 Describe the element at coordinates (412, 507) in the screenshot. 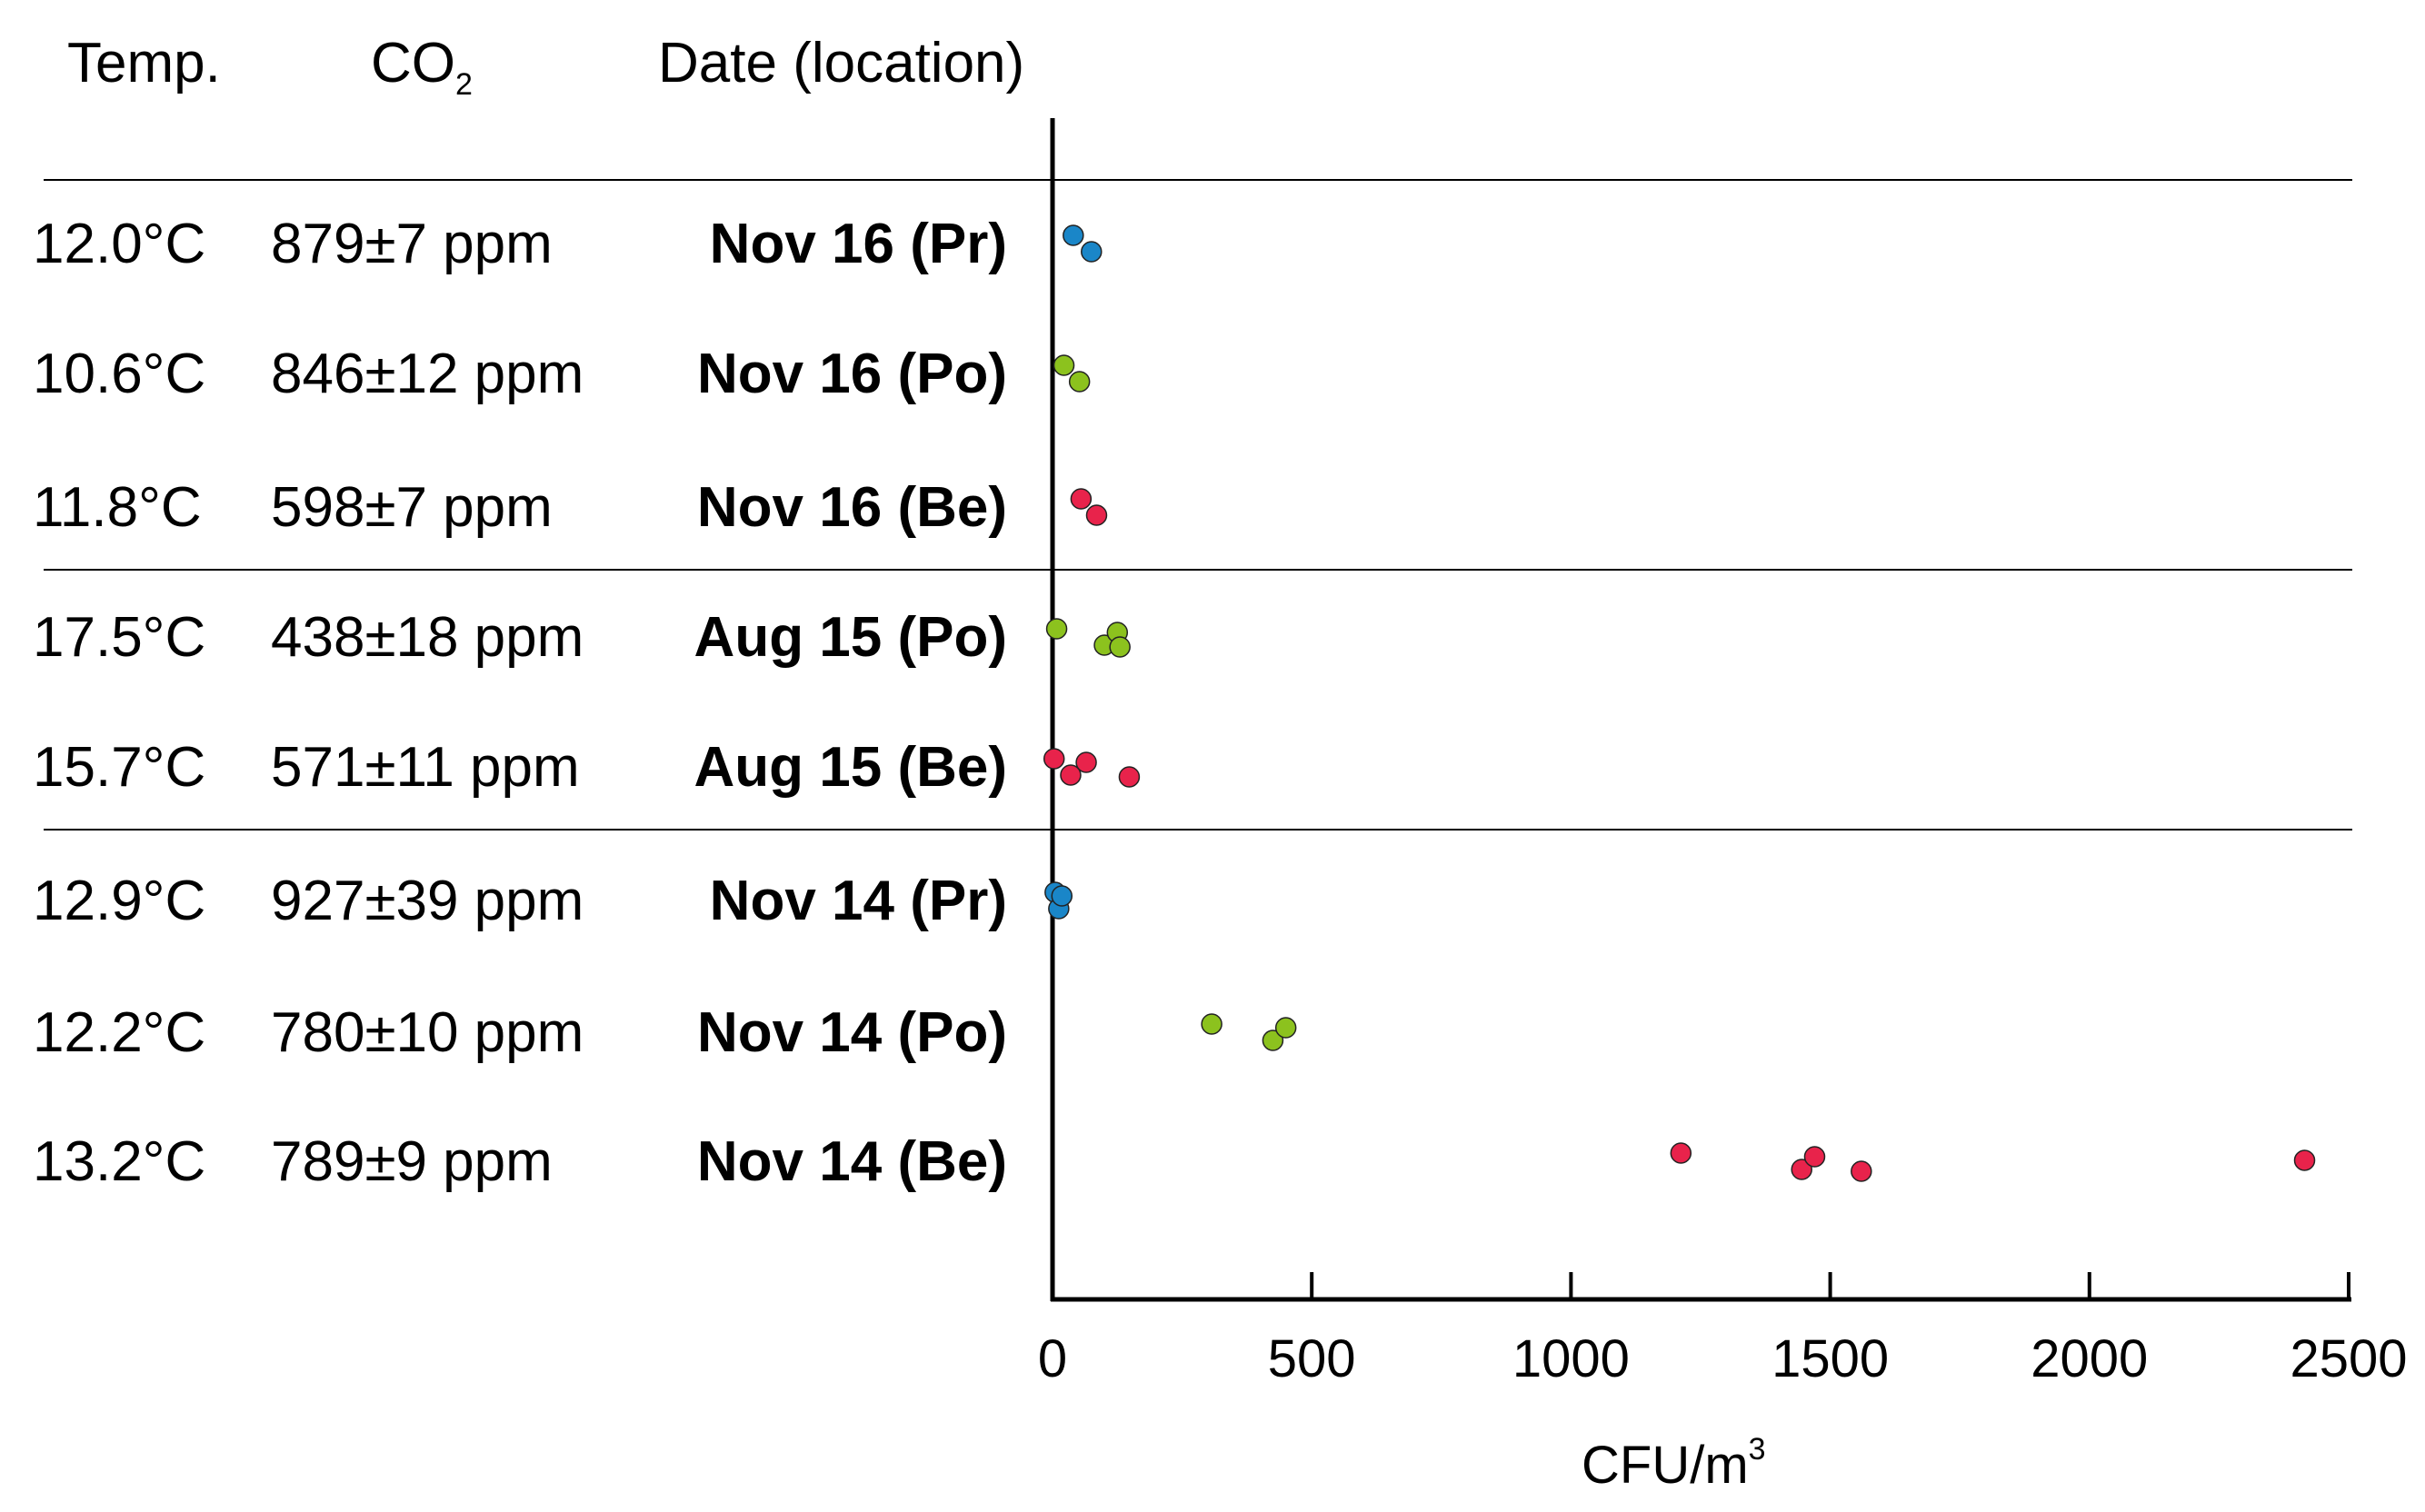

I see `row-co2: 598±7 ppm` at that location.